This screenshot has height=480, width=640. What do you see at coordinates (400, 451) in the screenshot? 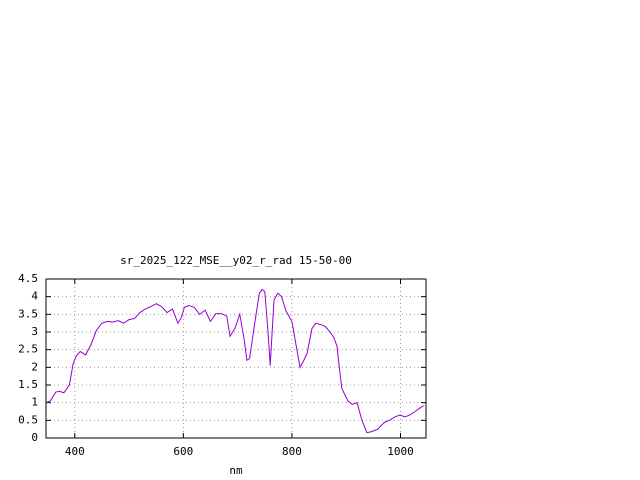
I see `x-tick-label: 1000` at bounding box center [400, 451].